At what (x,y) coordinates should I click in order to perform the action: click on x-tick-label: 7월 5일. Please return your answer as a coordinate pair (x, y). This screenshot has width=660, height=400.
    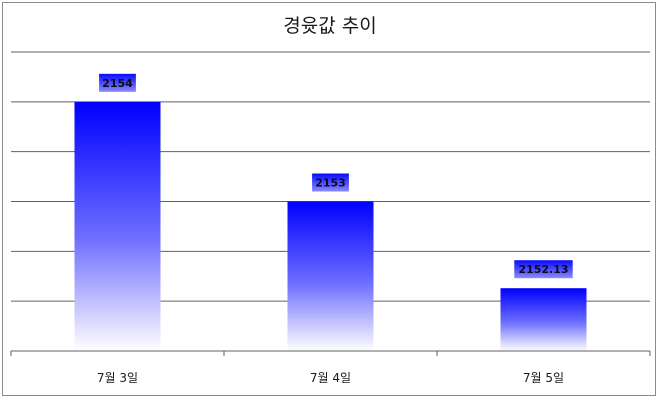
    Looking at the image, I should click on (543, 378).